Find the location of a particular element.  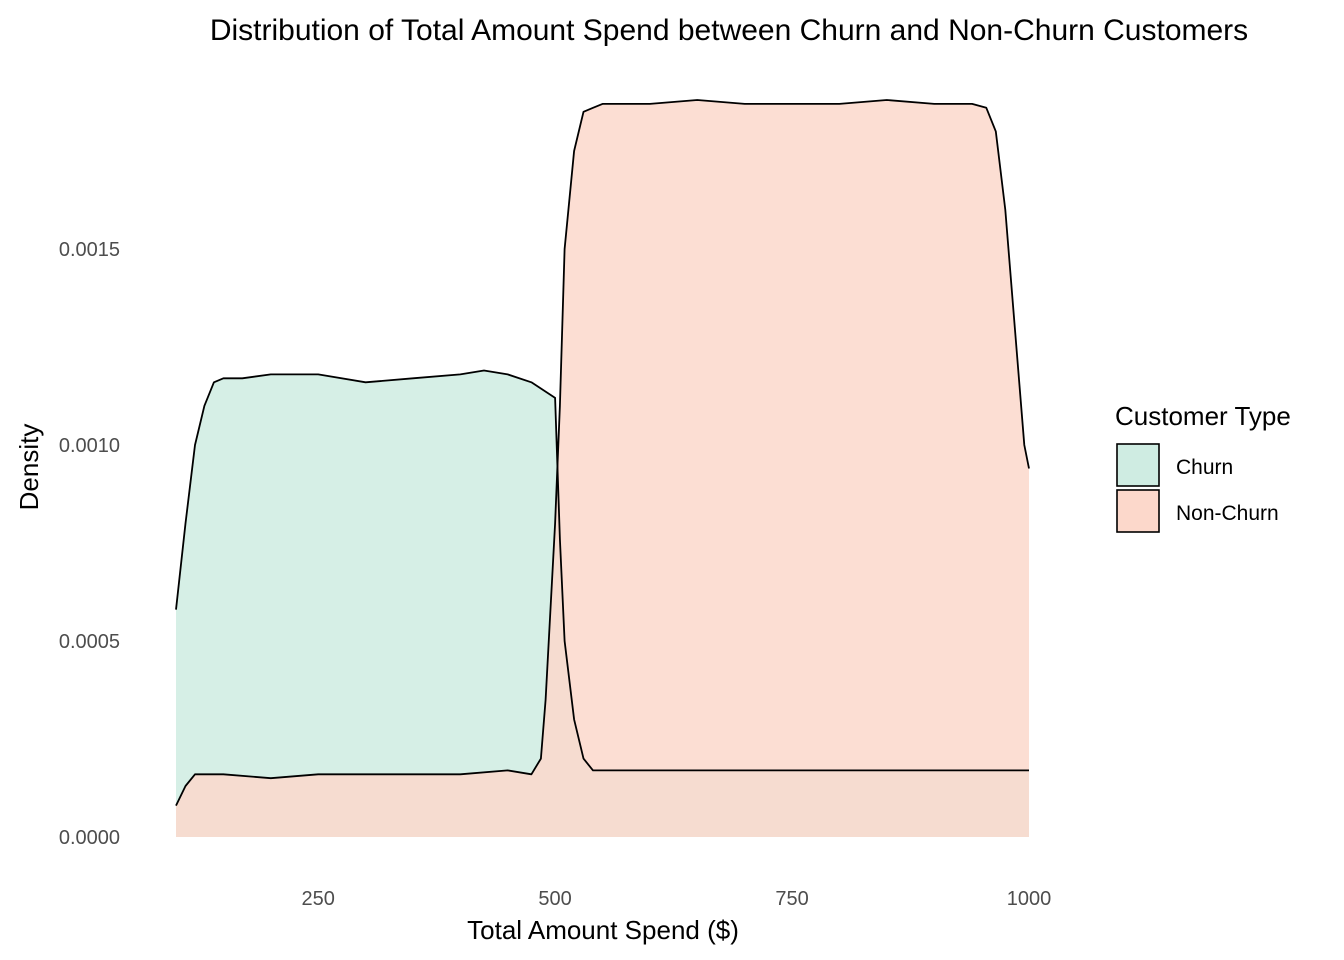

y-tick-label: 0.0000 is located at coordinates (89, 838).